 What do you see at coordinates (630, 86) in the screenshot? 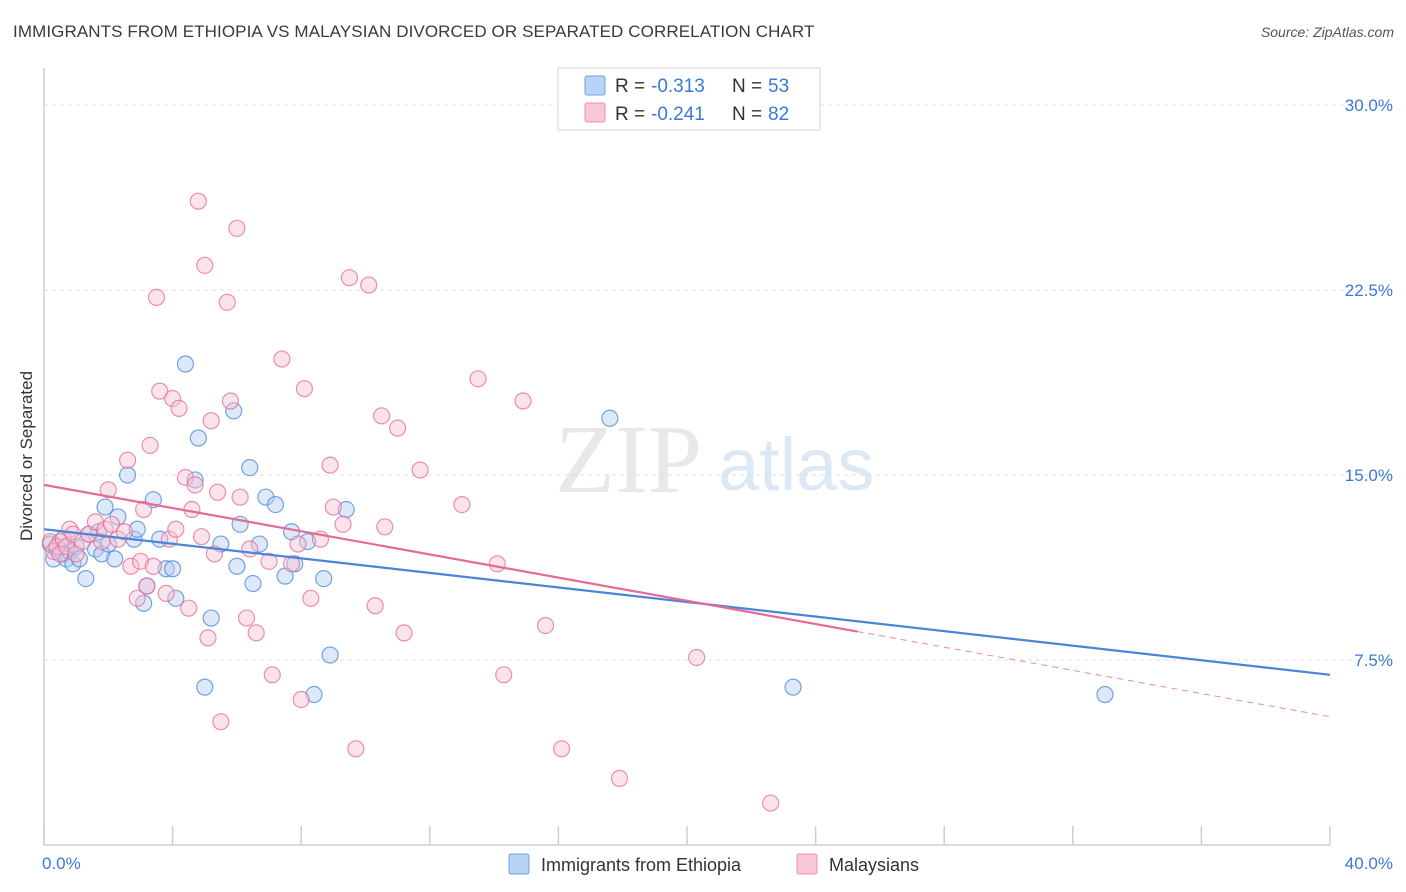
I see `legend-r-label-ethiopia: R =` at bounding box center [630, 86].